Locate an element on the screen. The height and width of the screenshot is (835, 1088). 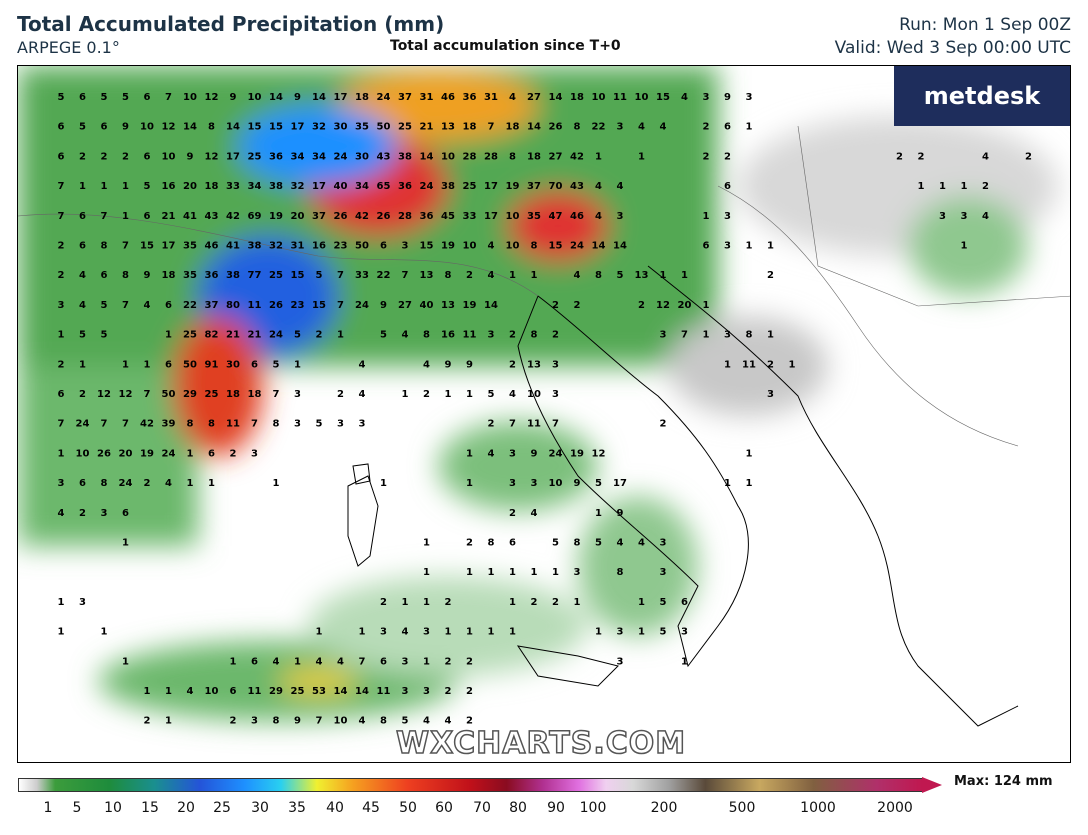
grid-value: 24 is located at coordinates (362, 305).